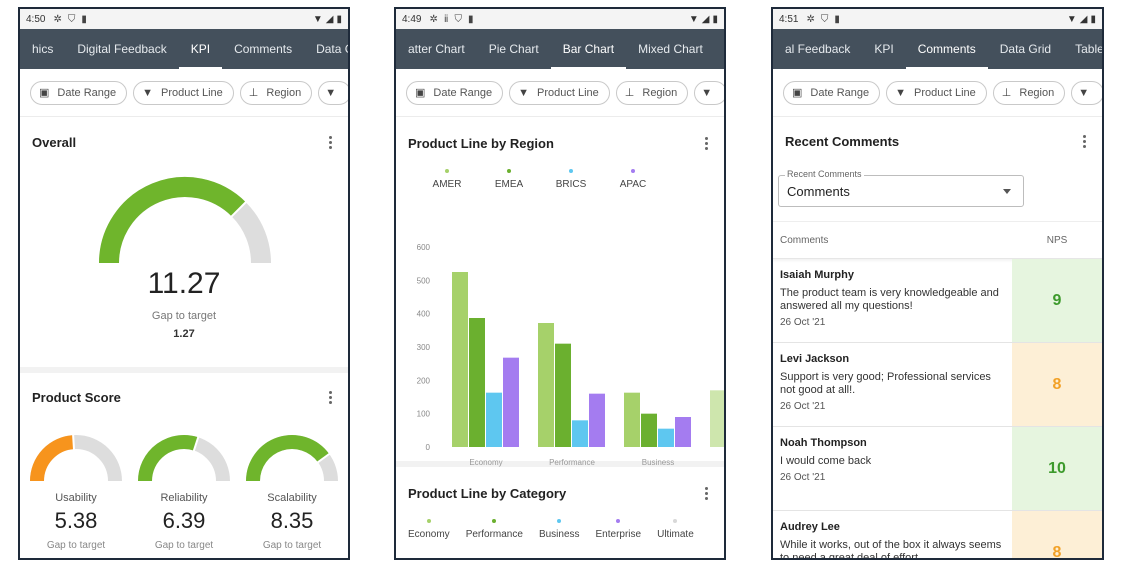  Describe the element at coordinates (172, 220) in the screenshot. I see `overall-gauge-fill` at that location.